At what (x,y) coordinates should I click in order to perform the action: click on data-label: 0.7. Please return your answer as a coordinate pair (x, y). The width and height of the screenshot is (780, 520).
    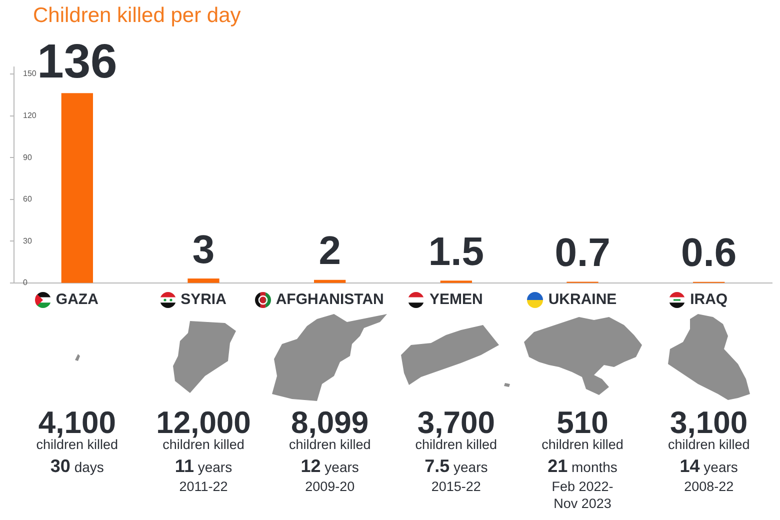
    Looking at the image, I should click on (582, 253).